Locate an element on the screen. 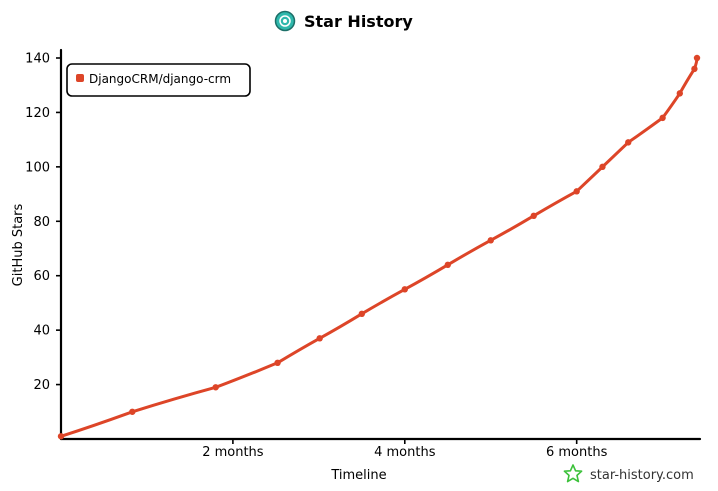 The width and height of the screenshot is (718, 491). x-tick-label: 6 months is located at coordinates (577, 452).